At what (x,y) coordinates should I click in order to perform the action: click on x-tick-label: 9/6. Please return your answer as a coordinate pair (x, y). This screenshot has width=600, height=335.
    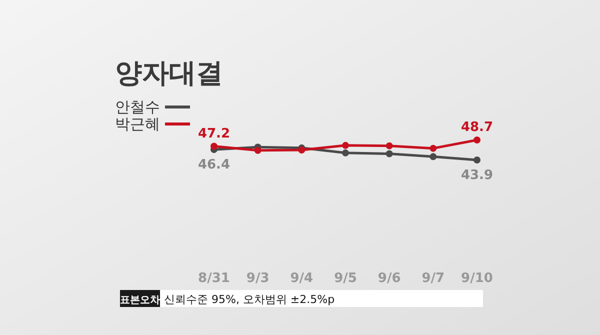
    Looking at the image, I should click on (389, 278).